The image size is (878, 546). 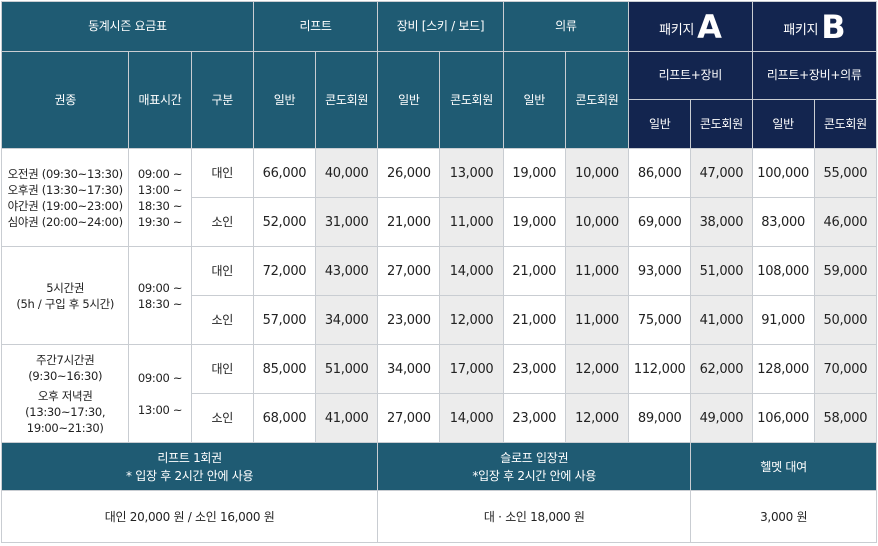 What do you see at coordinates (845, 418) in the screenshot?
I see `pkg-b-condo-price: 58,000` at bounding box center [845, 418].